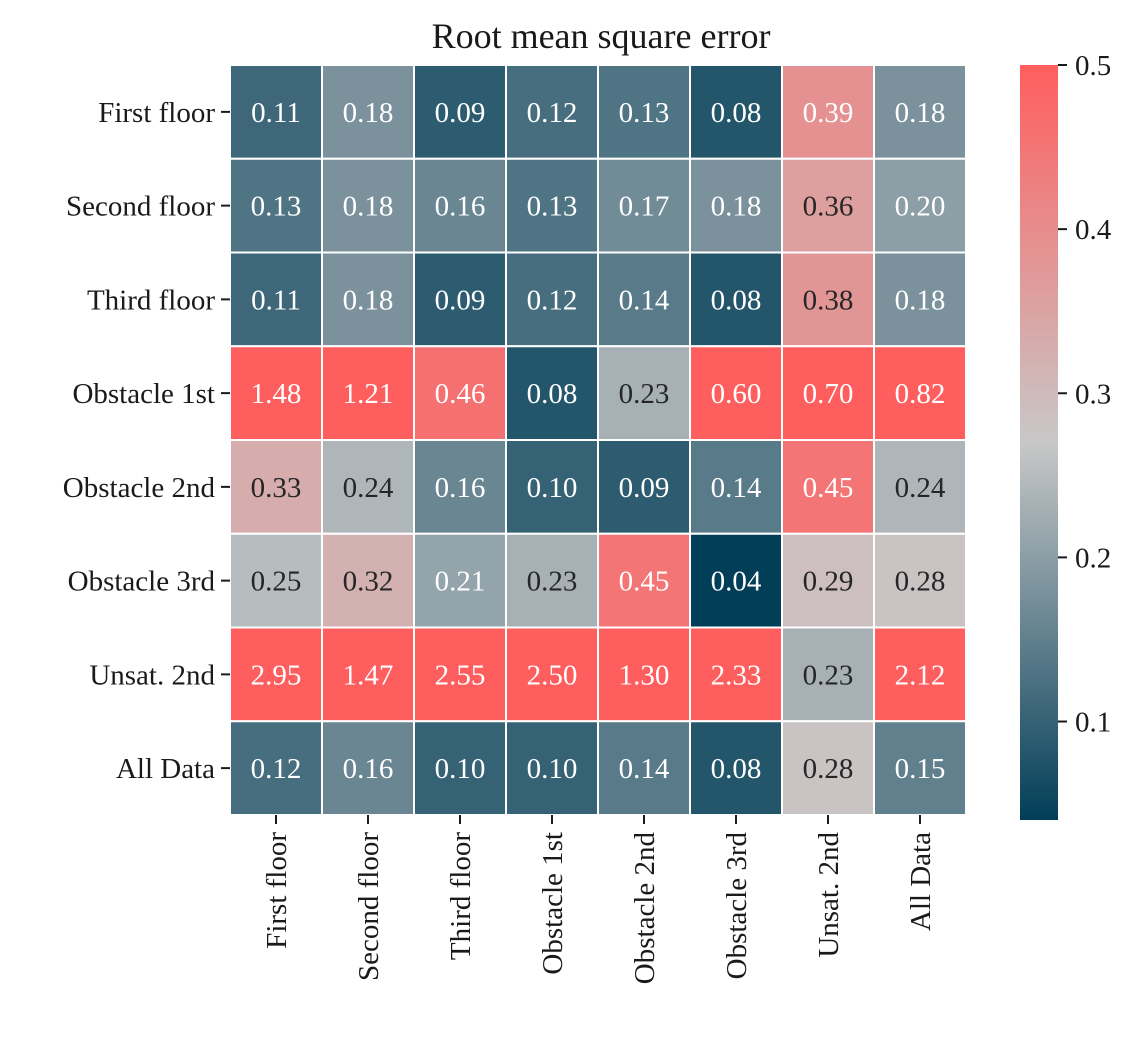 The width and height of the screenshot is (1142, 1050). What do you see at coordinates (460, 675) in the screenshot?
I see `cell-value-label: 2.55` at bounding box center [460, 675].